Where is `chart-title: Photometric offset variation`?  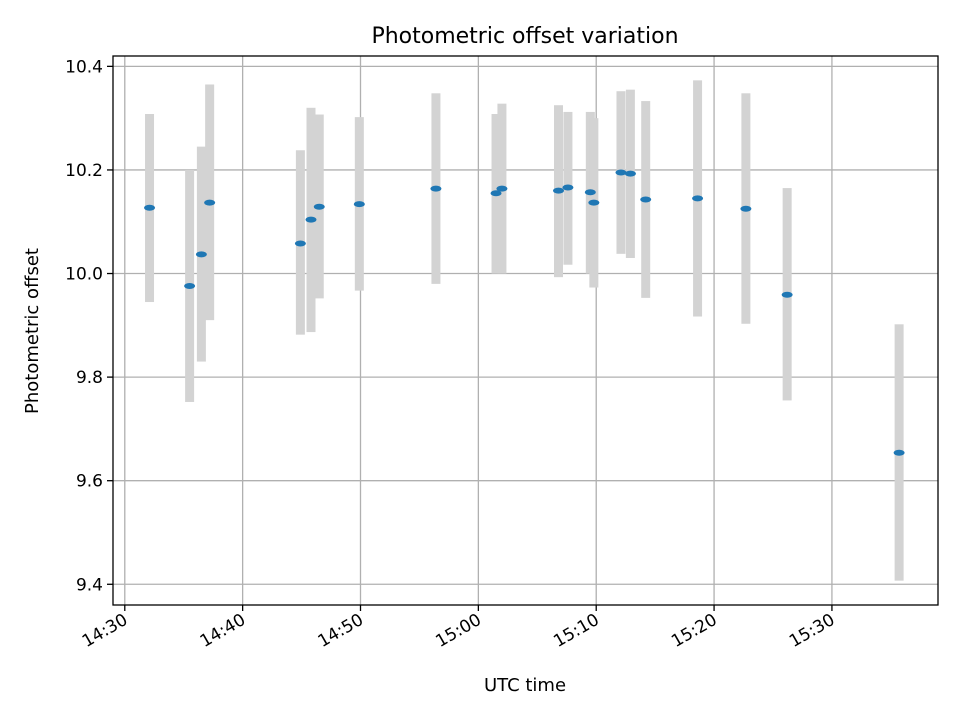 chart-title: Photometric offset variation is located at coordinates (524, 36).